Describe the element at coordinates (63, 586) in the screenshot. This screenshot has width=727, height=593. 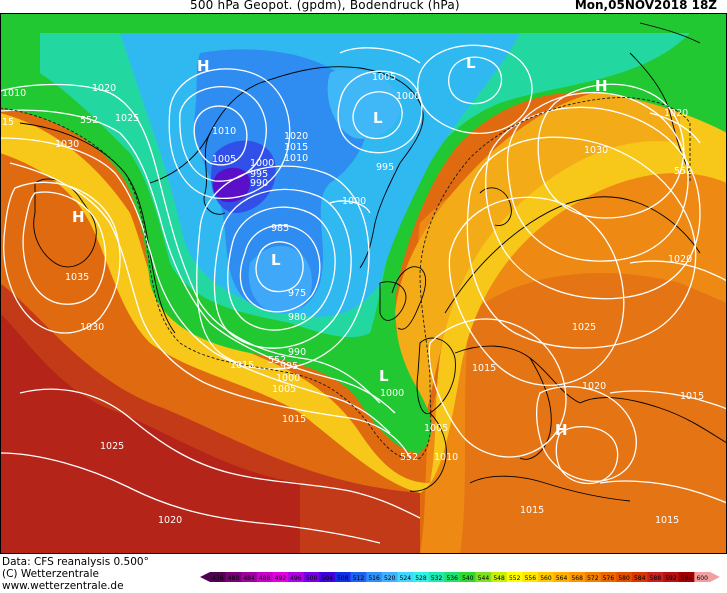
I see `website: www.wetterzentrale.de` at that location.